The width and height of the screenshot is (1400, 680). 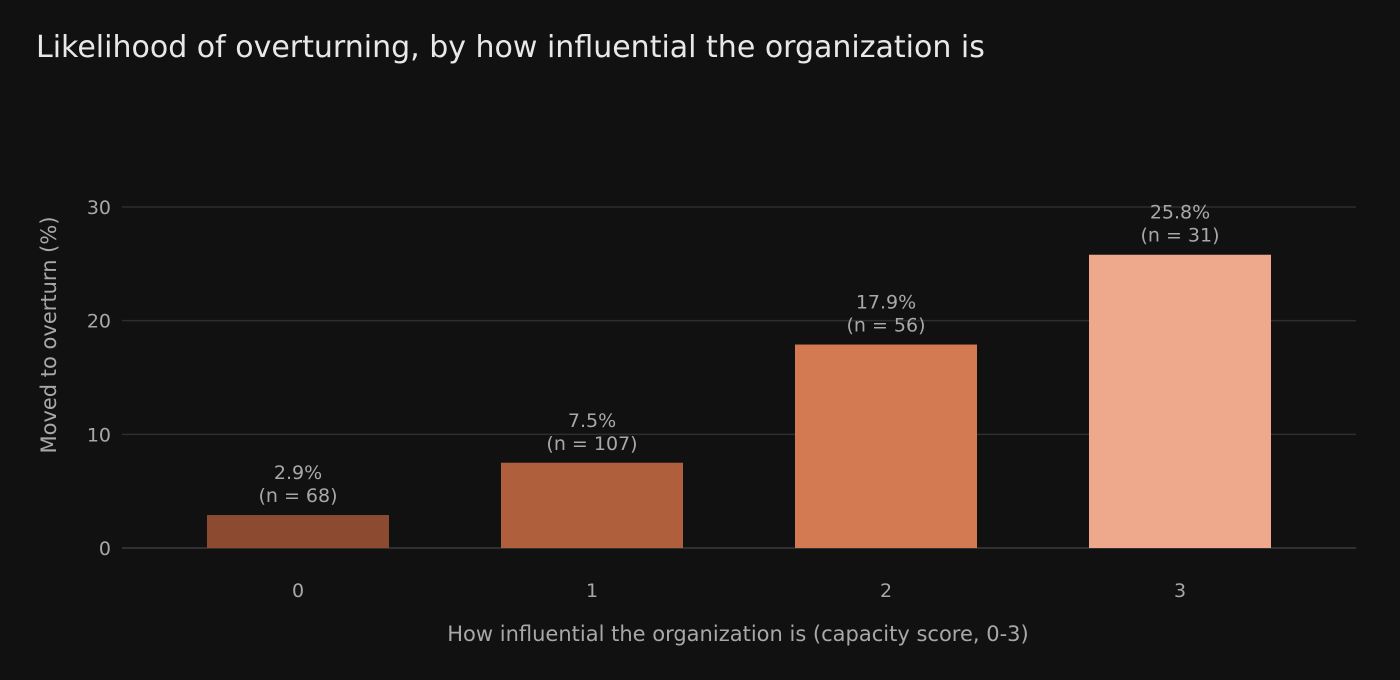 What do you see at coordinates (99, 435) in the screenshot?
I see `y-tick-label: 10` at bounding box center [99, 435].